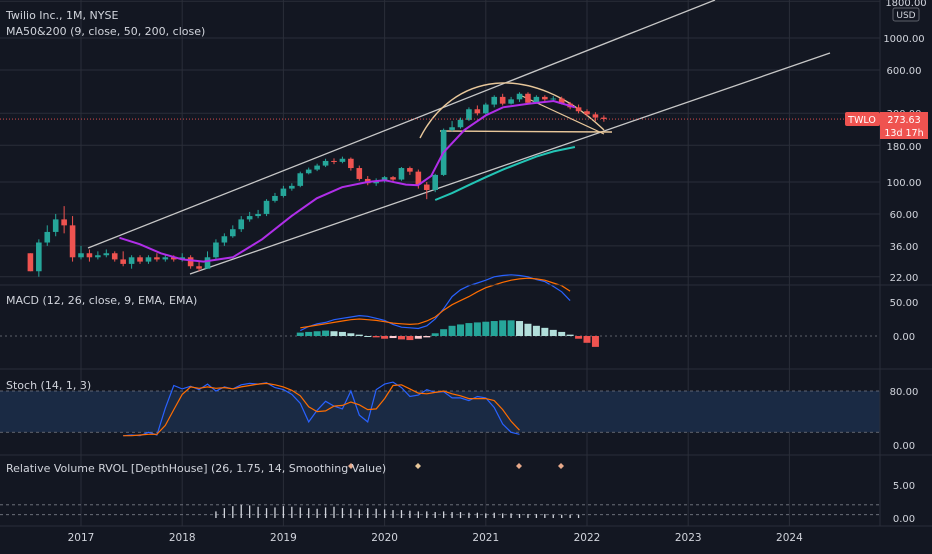  What do you see at coordinates (904, 247) in the screenshot?
I see `y-tick-label: 36.00` at bounding box center [904, 247].